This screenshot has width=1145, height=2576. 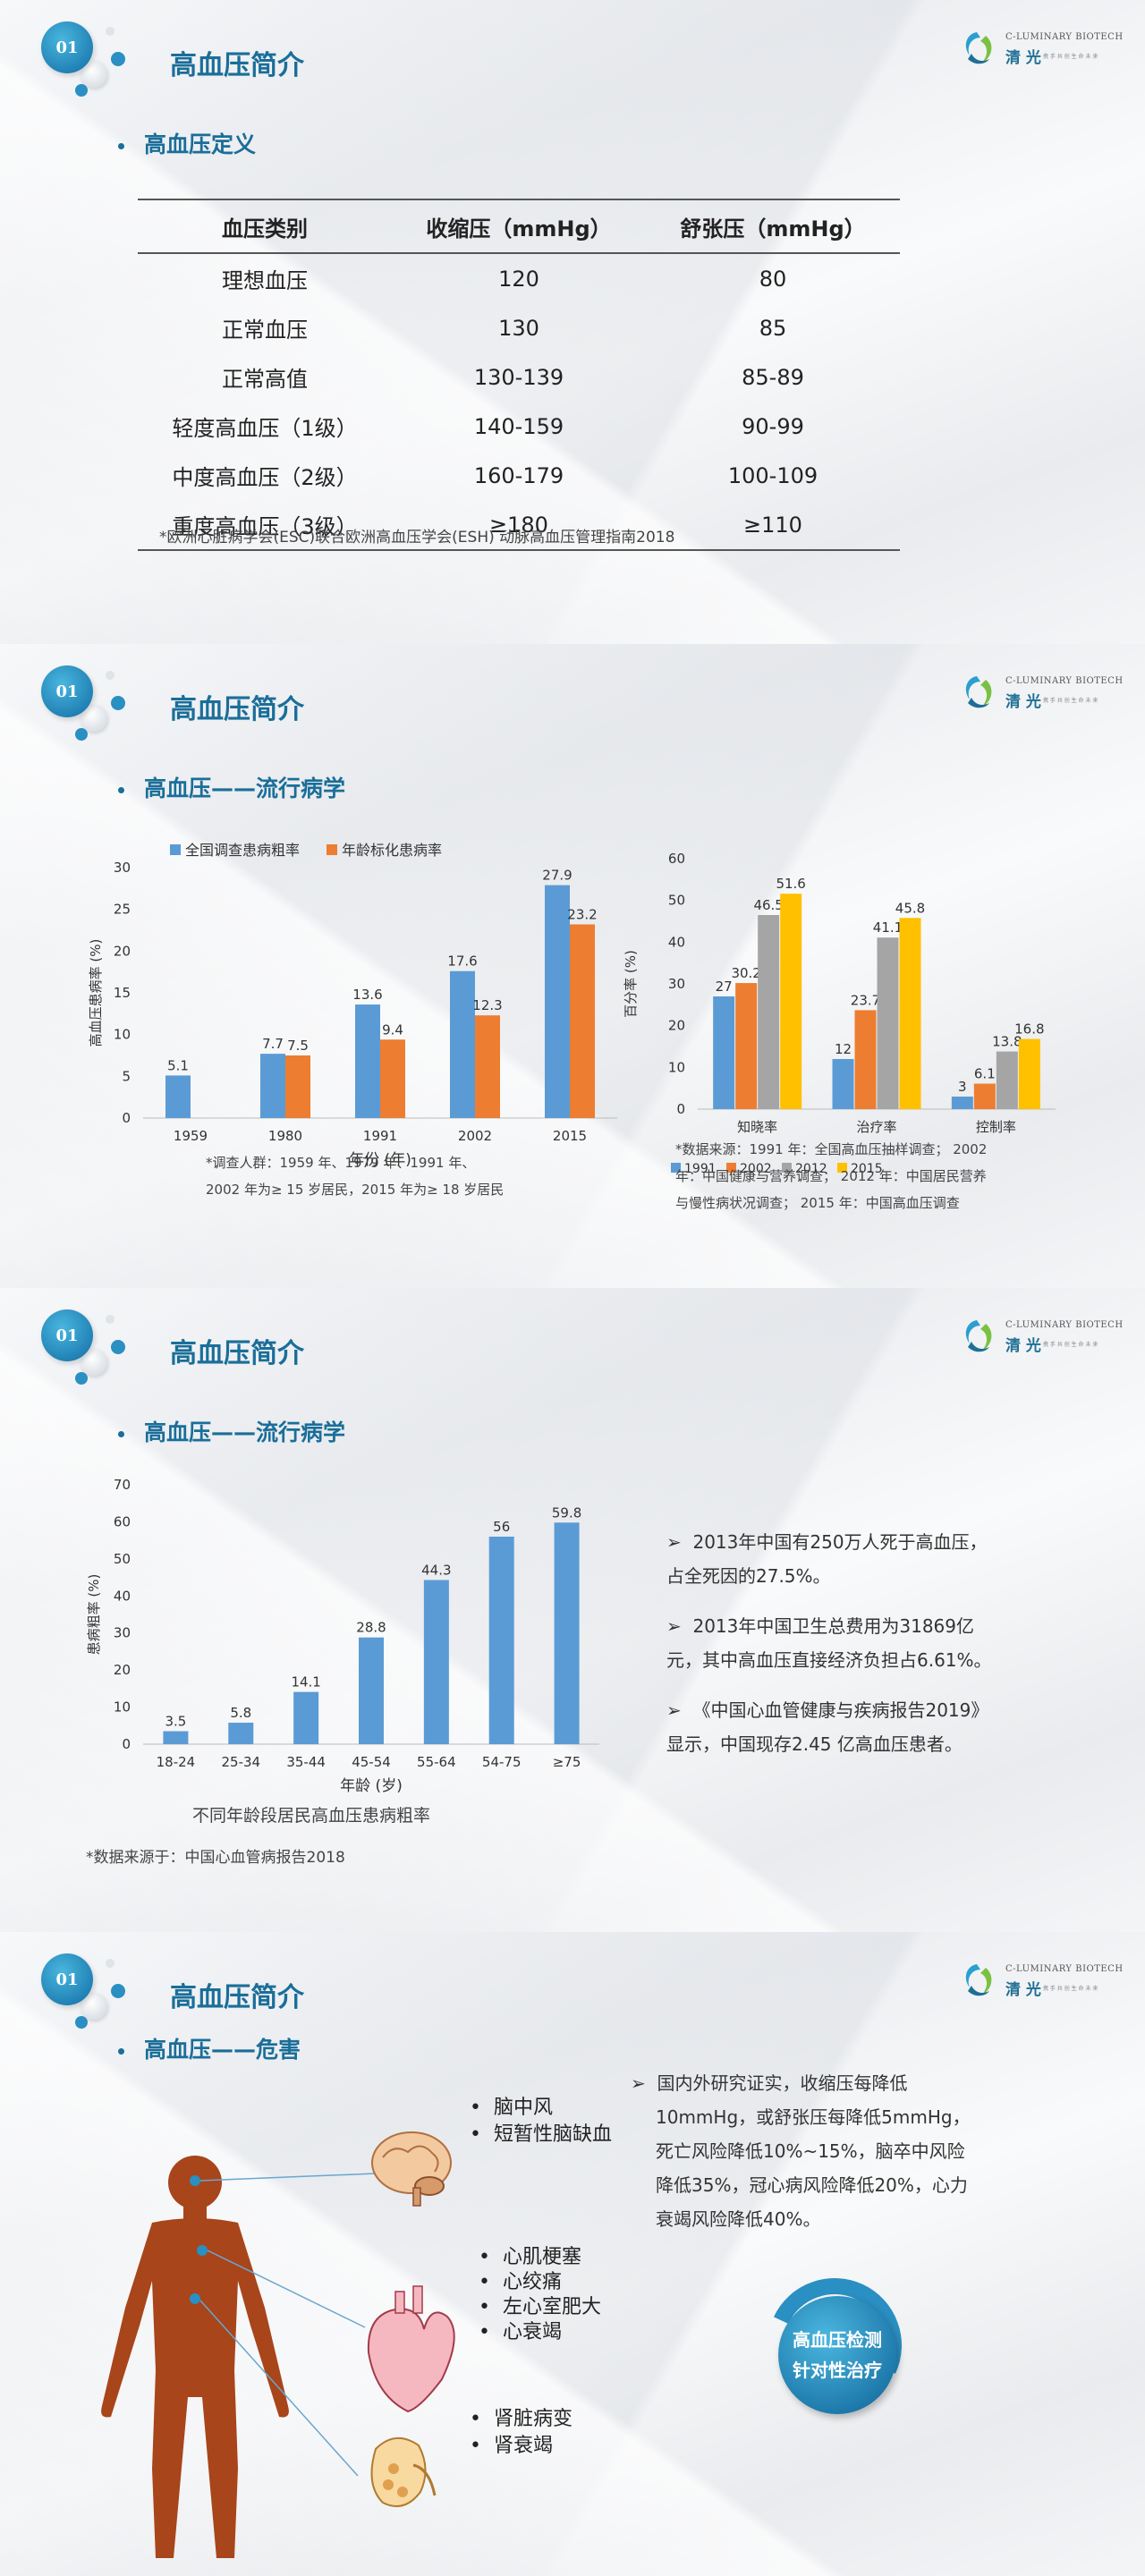 What do you see at coordinates (773, 328) in the screenshot?
I see `table-cell: 85` at bounding box center [773, 328].